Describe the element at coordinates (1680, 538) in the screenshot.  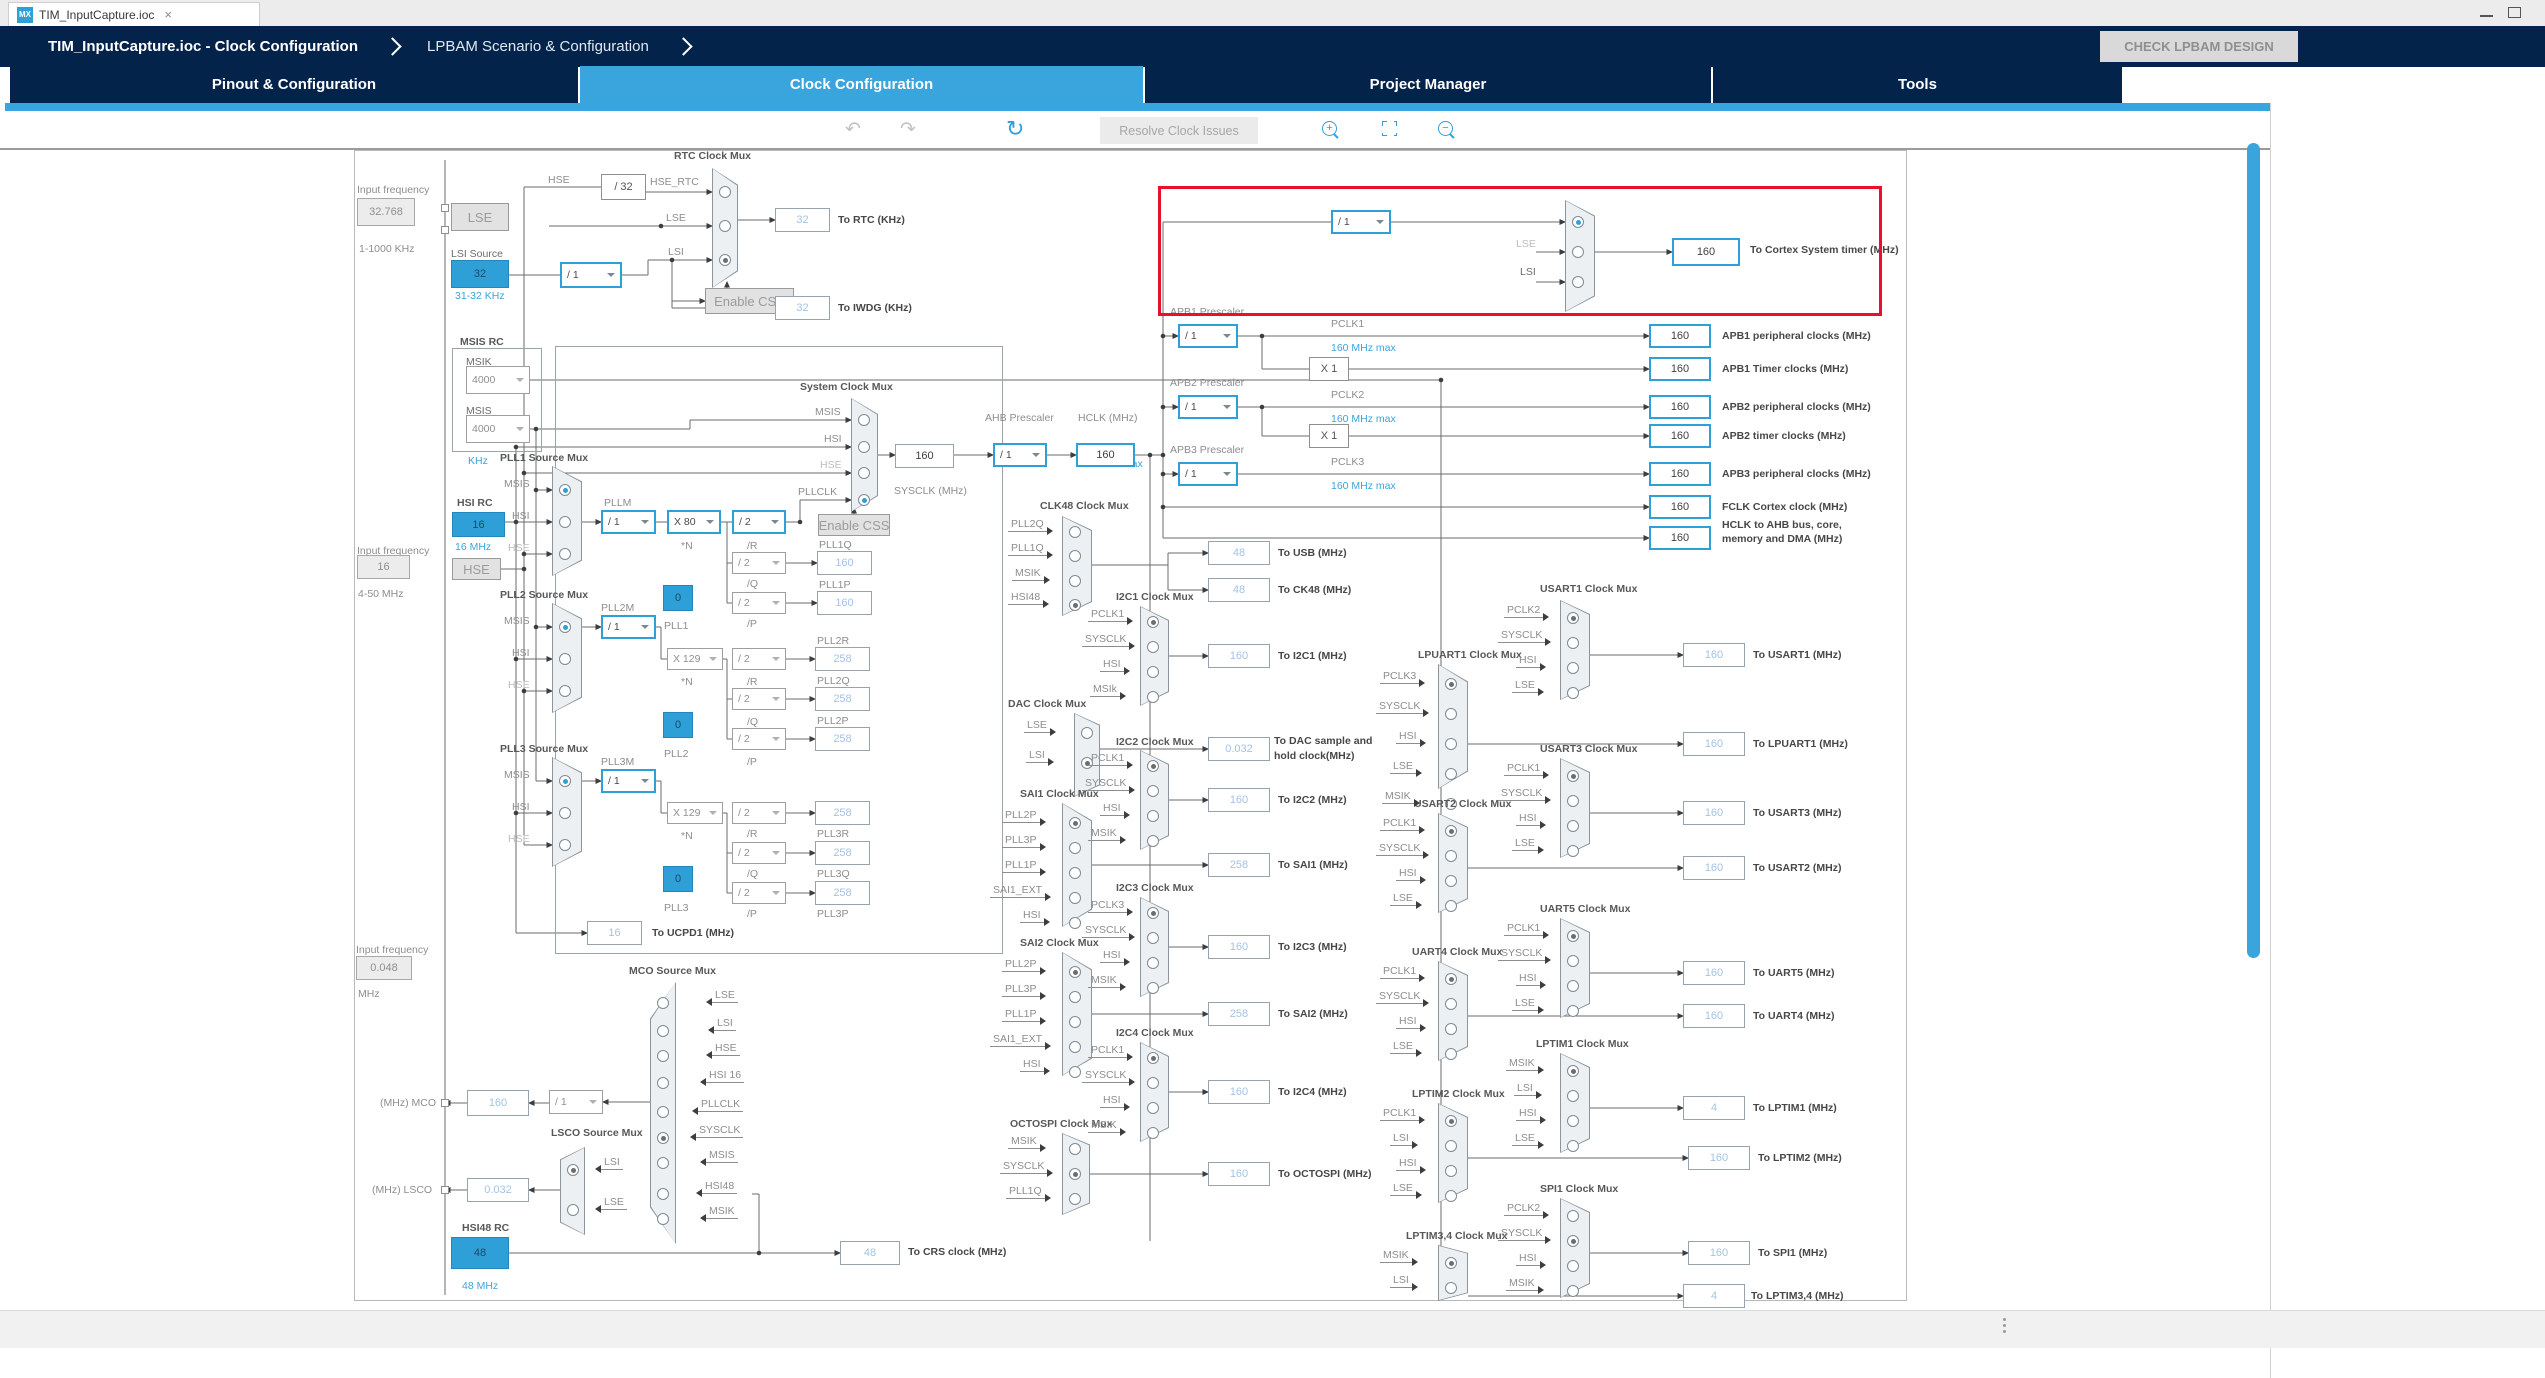
I see `hclk-ahb-value: 160` at that location.